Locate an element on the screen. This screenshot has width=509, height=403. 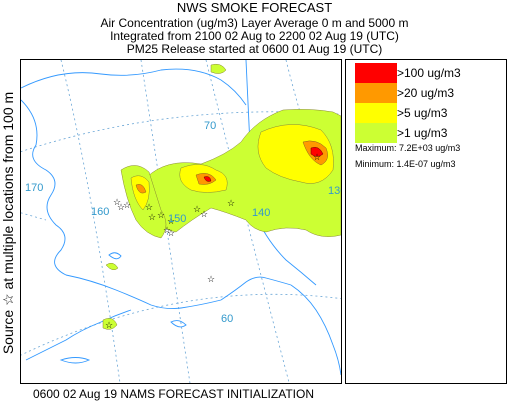
smoke-core-east is located at coordinates (295, 154).